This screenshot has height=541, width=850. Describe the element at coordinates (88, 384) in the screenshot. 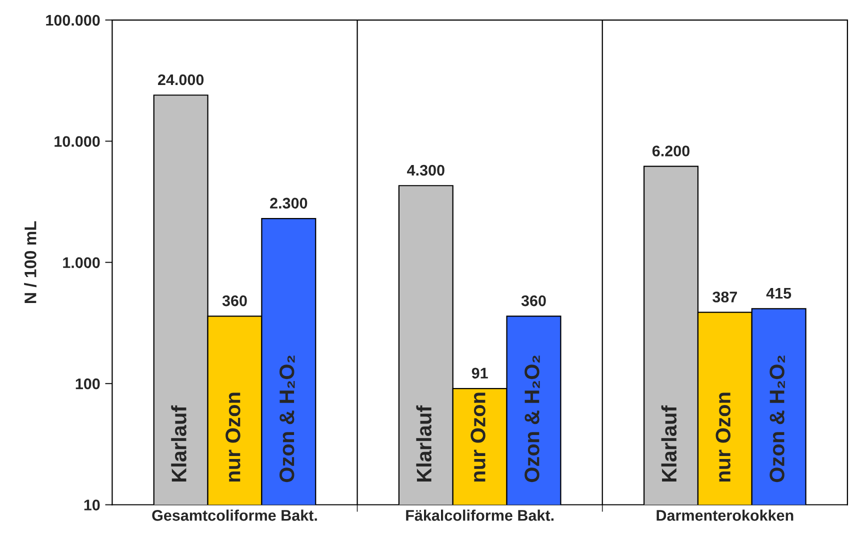

I see `y-tick-label: 100` at that location.